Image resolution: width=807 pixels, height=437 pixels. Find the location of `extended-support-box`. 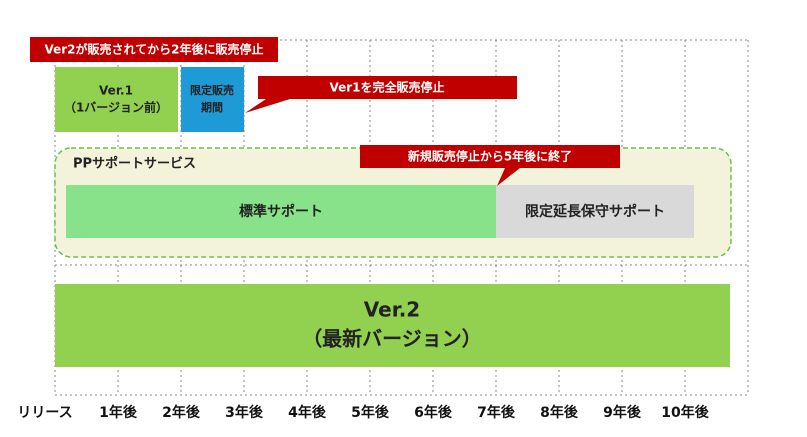

extended-support-box is located at coordinates (595, 211).